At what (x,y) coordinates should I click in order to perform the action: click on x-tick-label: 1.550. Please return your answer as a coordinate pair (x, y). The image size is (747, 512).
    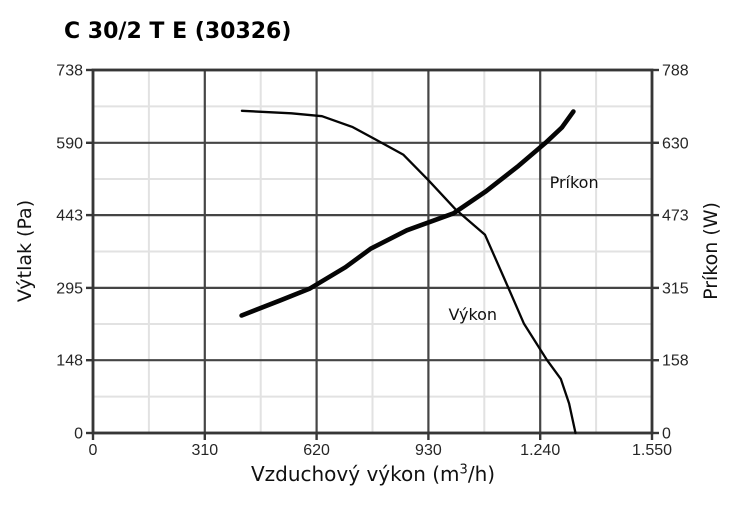
    Looking at the image, I should click on (652, 450).